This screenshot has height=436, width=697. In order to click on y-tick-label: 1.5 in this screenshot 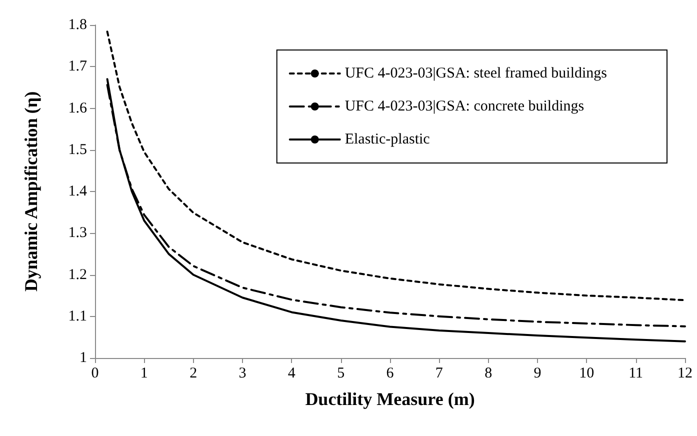, I will do `click(77, 150)`.